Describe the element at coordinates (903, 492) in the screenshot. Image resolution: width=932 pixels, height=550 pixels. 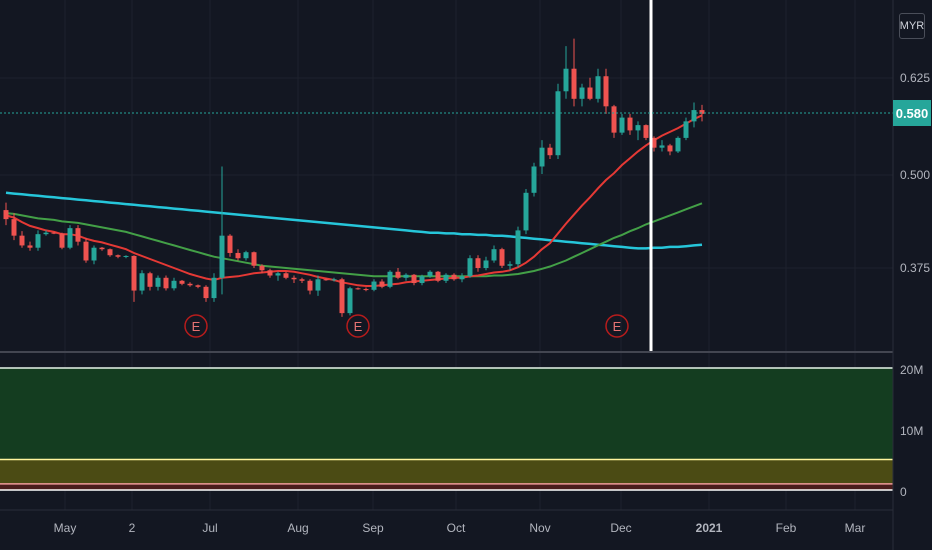
I see `volume-tick-label: 0` at that location.